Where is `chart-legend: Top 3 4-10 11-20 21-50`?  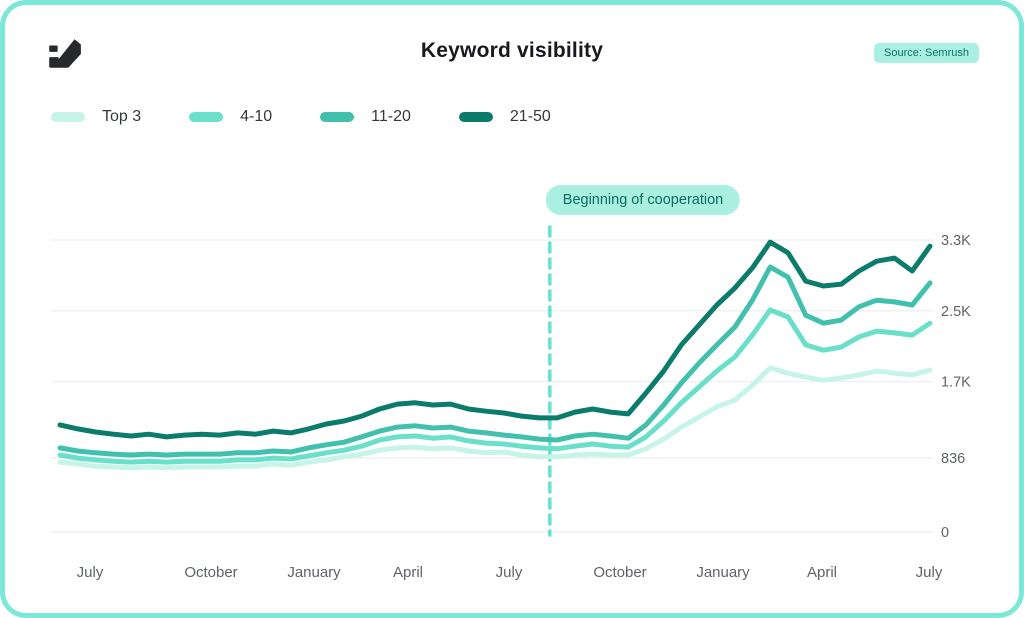
chart-legend: Top 3 4-10 11-20 21-50 is located at coordinates (301, 117).